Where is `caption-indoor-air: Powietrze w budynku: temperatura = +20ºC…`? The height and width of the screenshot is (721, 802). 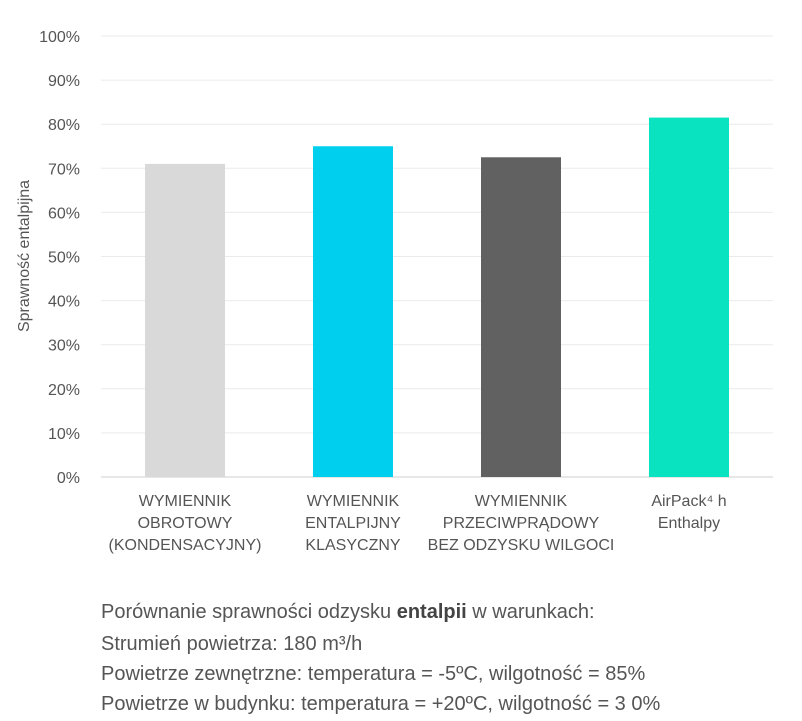
caption-indoor-air: Powietrze w budynku: temperatura = +20ºC… is located at coordinates (381, 704).